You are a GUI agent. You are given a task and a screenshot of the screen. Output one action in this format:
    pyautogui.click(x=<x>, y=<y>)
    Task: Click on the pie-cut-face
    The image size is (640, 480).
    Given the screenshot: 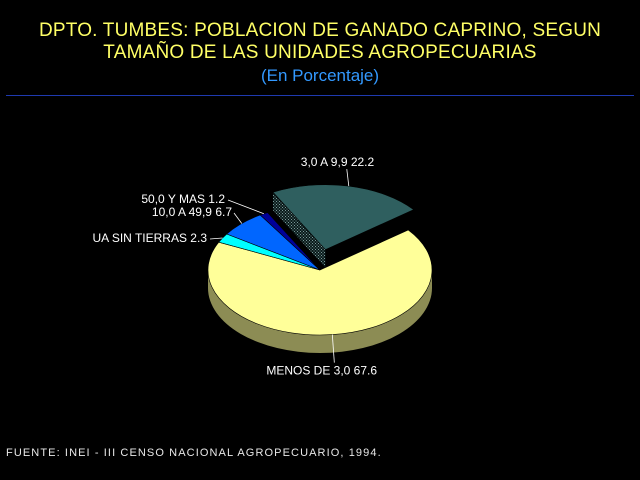 What is the action you would take?
    pyautogui.click(x=299, y=230)
    